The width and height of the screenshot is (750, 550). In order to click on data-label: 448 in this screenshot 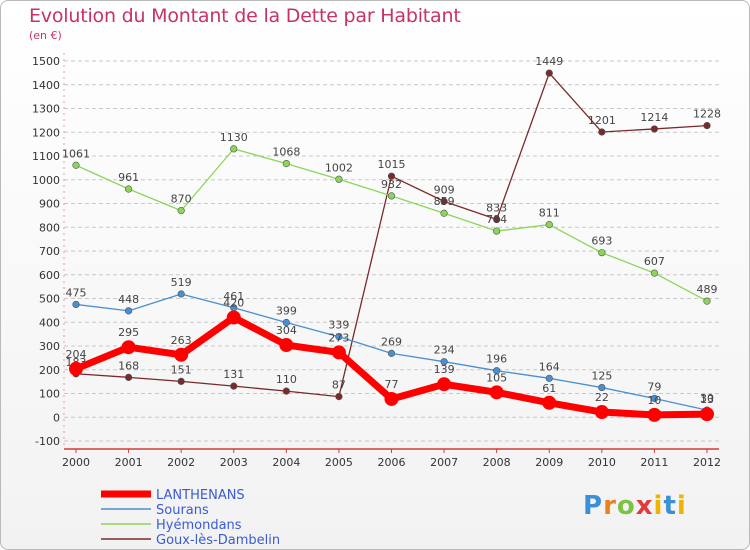, I will do `click(128, 299)`.